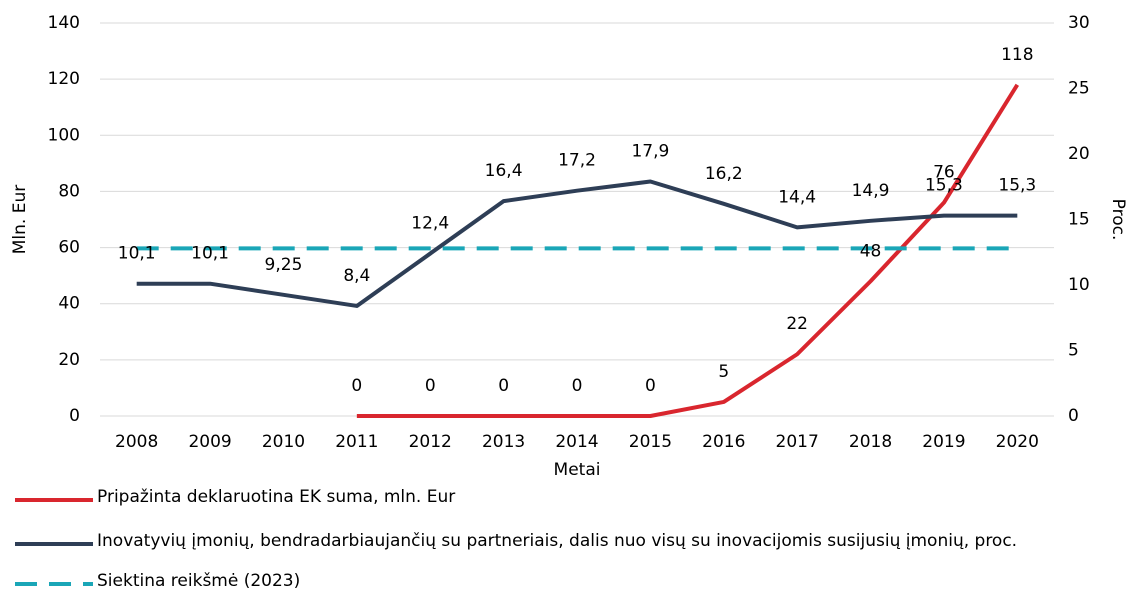 This screenshot has width=1130, height=605. Describe the element at coordinates (577, 470) in the screenshot. I see `x-axis-label: Metai` at that location.